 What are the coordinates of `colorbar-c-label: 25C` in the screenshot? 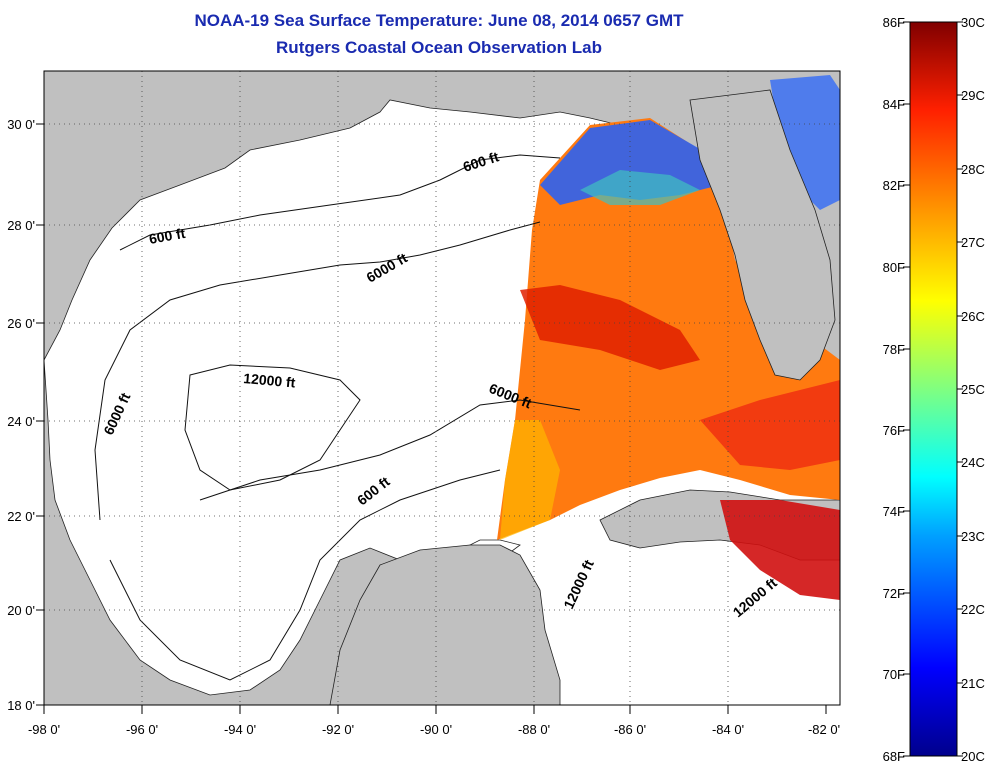 It's located at (973, 389).